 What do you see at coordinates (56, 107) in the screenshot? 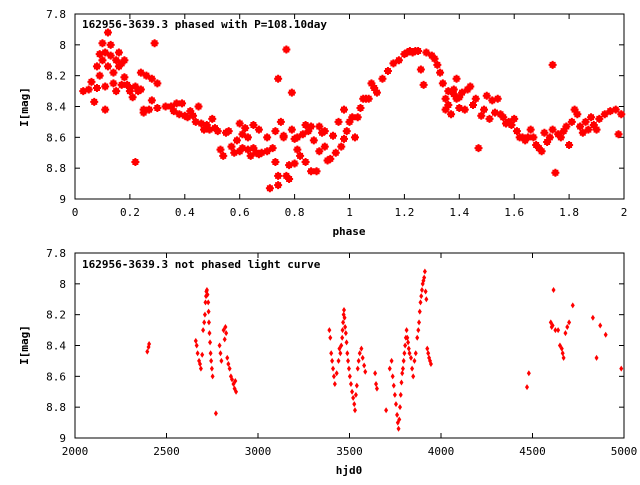
I see `y-tick-label: 8.4` at bounding box center [56, 107].